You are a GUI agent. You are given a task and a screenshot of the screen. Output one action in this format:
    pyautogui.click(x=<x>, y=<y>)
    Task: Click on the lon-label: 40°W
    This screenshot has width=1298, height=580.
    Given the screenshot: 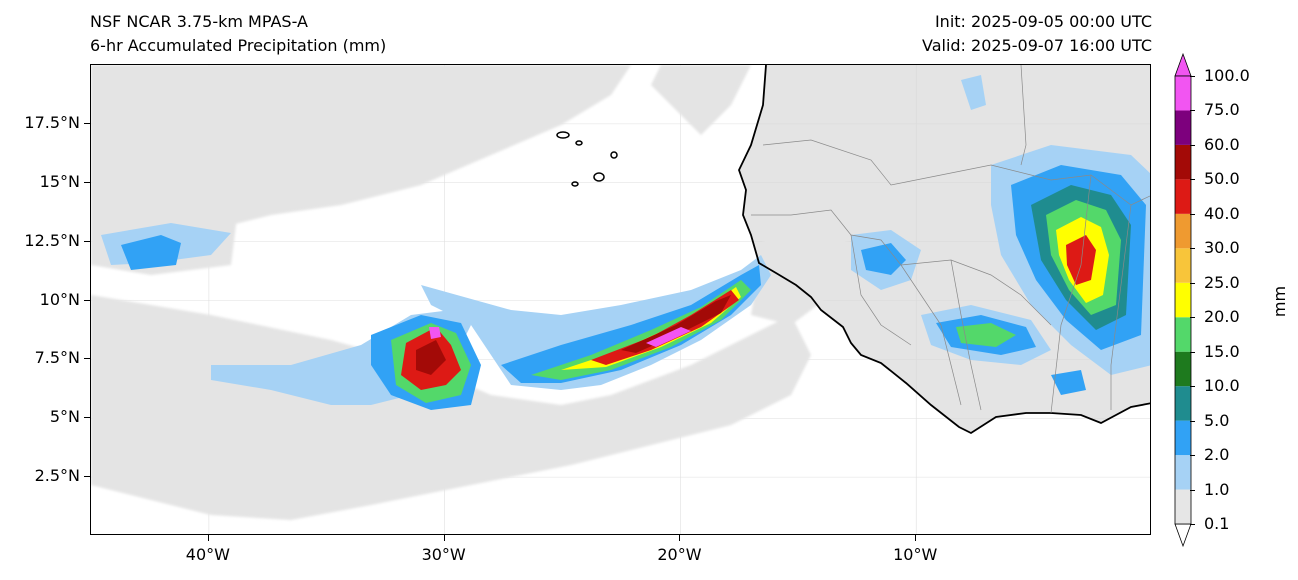 What is the action you would take?
    pyautogui.click(x=207, y=554)
    